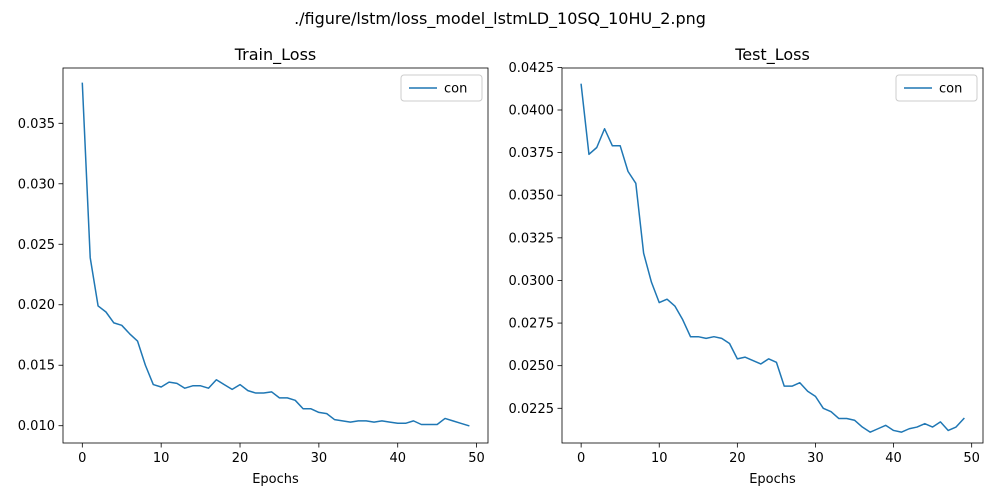 This screenshot has height=500, width=1000. What do you see at coordinates (893, 458) in the screenshot?
I see `test-loss-x-tick-label: 40` at bounding box center [893, 458].